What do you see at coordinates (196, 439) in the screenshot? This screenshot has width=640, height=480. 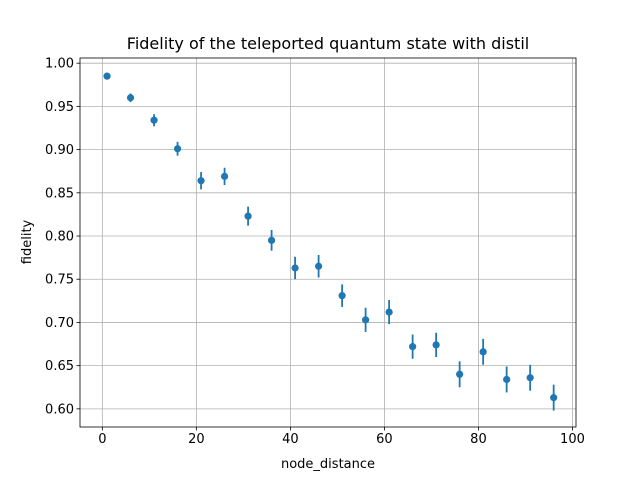 I see `x-tick-label: 20` at bounding box center [196, 439].